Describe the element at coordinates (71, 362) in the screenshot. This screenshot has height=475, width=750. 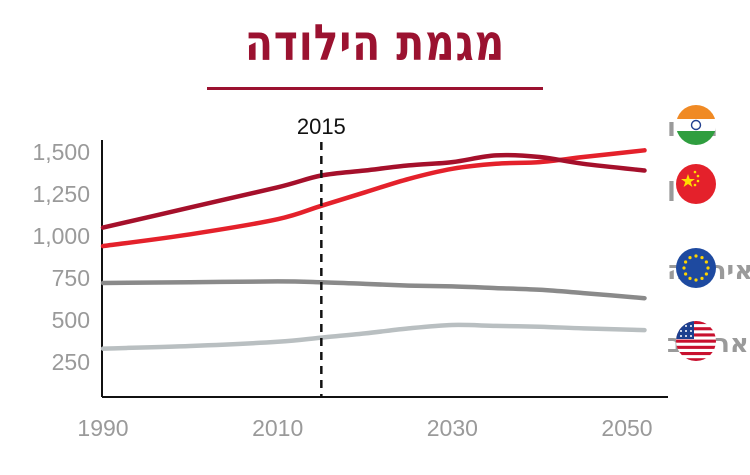
I see `y-tick-label: 250` at that location.